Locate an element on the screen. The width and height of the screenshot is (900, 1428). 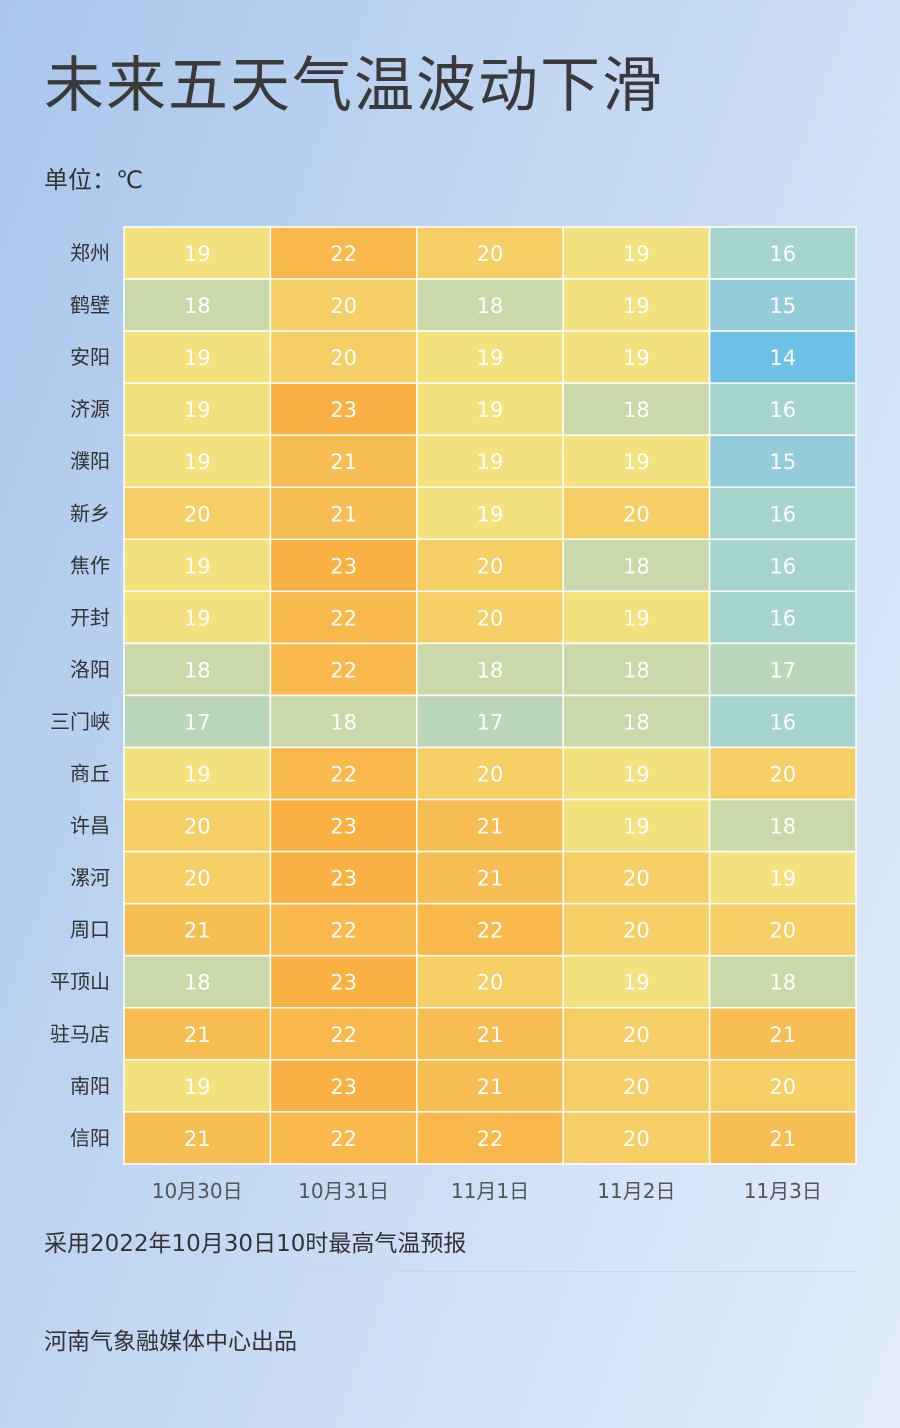
row-label: 南阳 is located at coordinates (90, 1086).